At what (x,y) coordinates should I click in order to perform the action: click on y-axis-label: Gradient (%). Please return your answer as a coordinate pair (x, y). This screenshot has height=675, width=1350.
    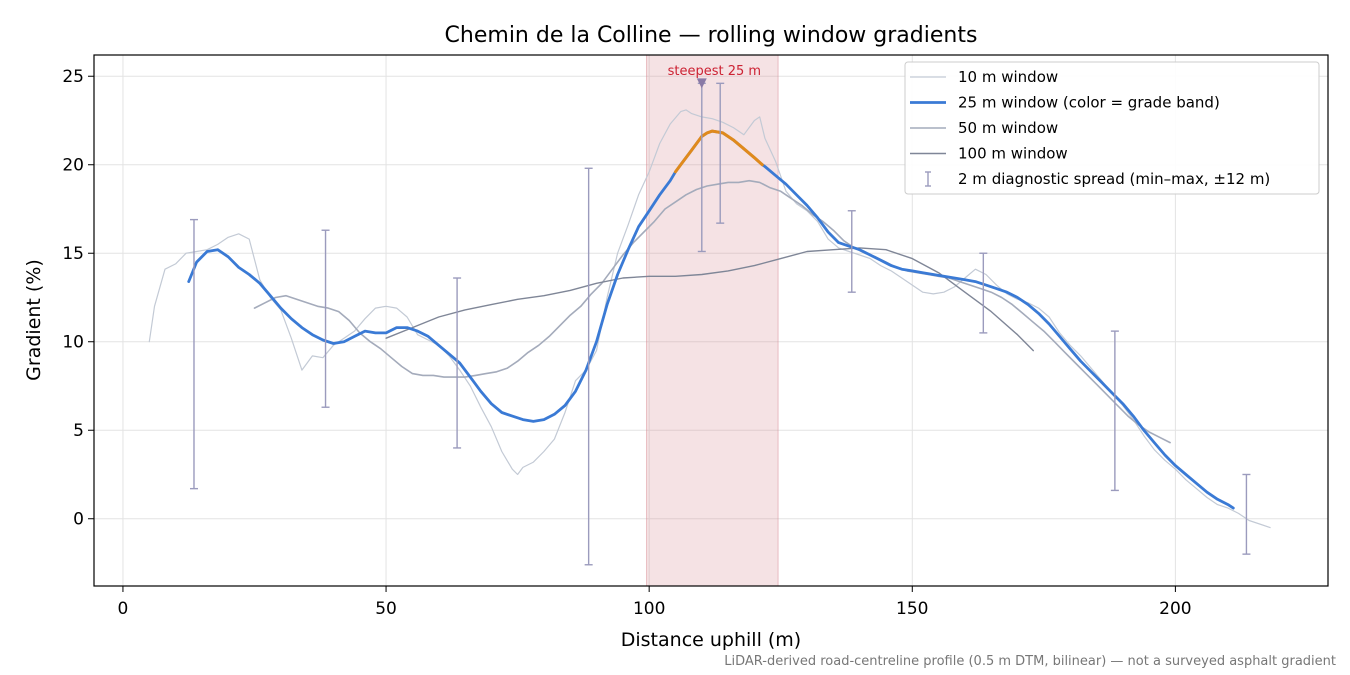
    Looking at the image, I should click on (34, 320).